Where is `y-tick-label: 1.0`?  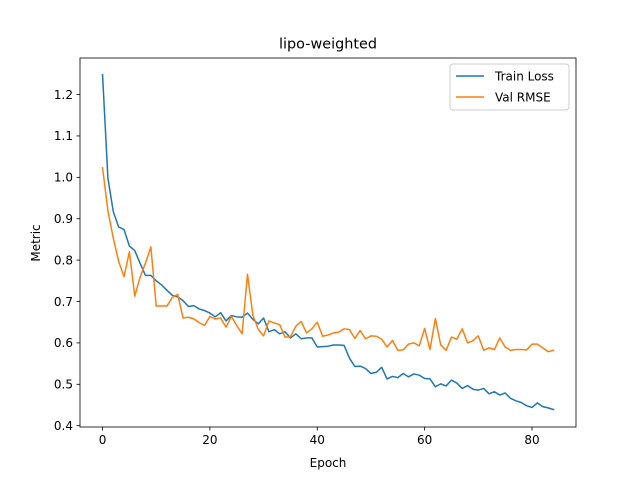 y-tick-label: 1.0 is located at coordinates (63, 178).